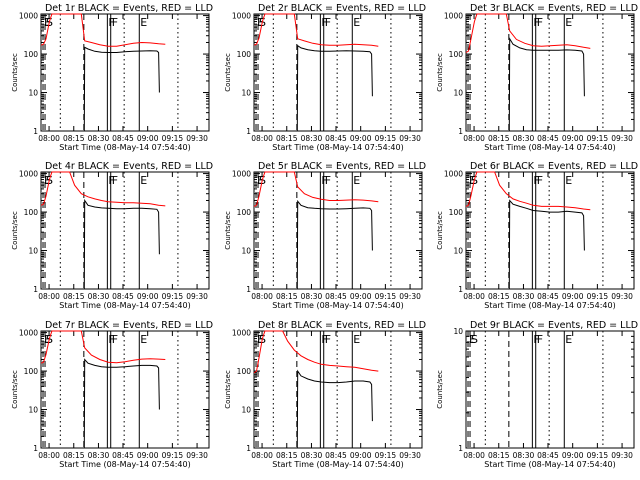  Describe the element at coordinates (554, 325) in the screenshot. I see `panel-title: Det 9r BLACK = Events, RED = LLD` at that location.